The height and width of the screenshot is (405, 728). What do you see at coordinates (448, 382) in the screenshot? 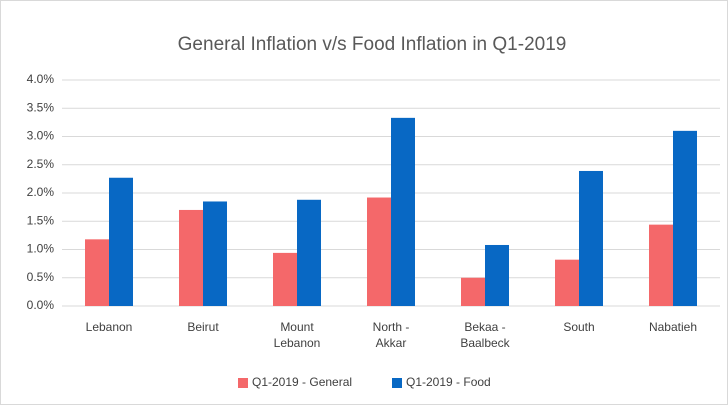
I see `legend-label: Q1-2019 - Food` at bounding box center [448, 382].